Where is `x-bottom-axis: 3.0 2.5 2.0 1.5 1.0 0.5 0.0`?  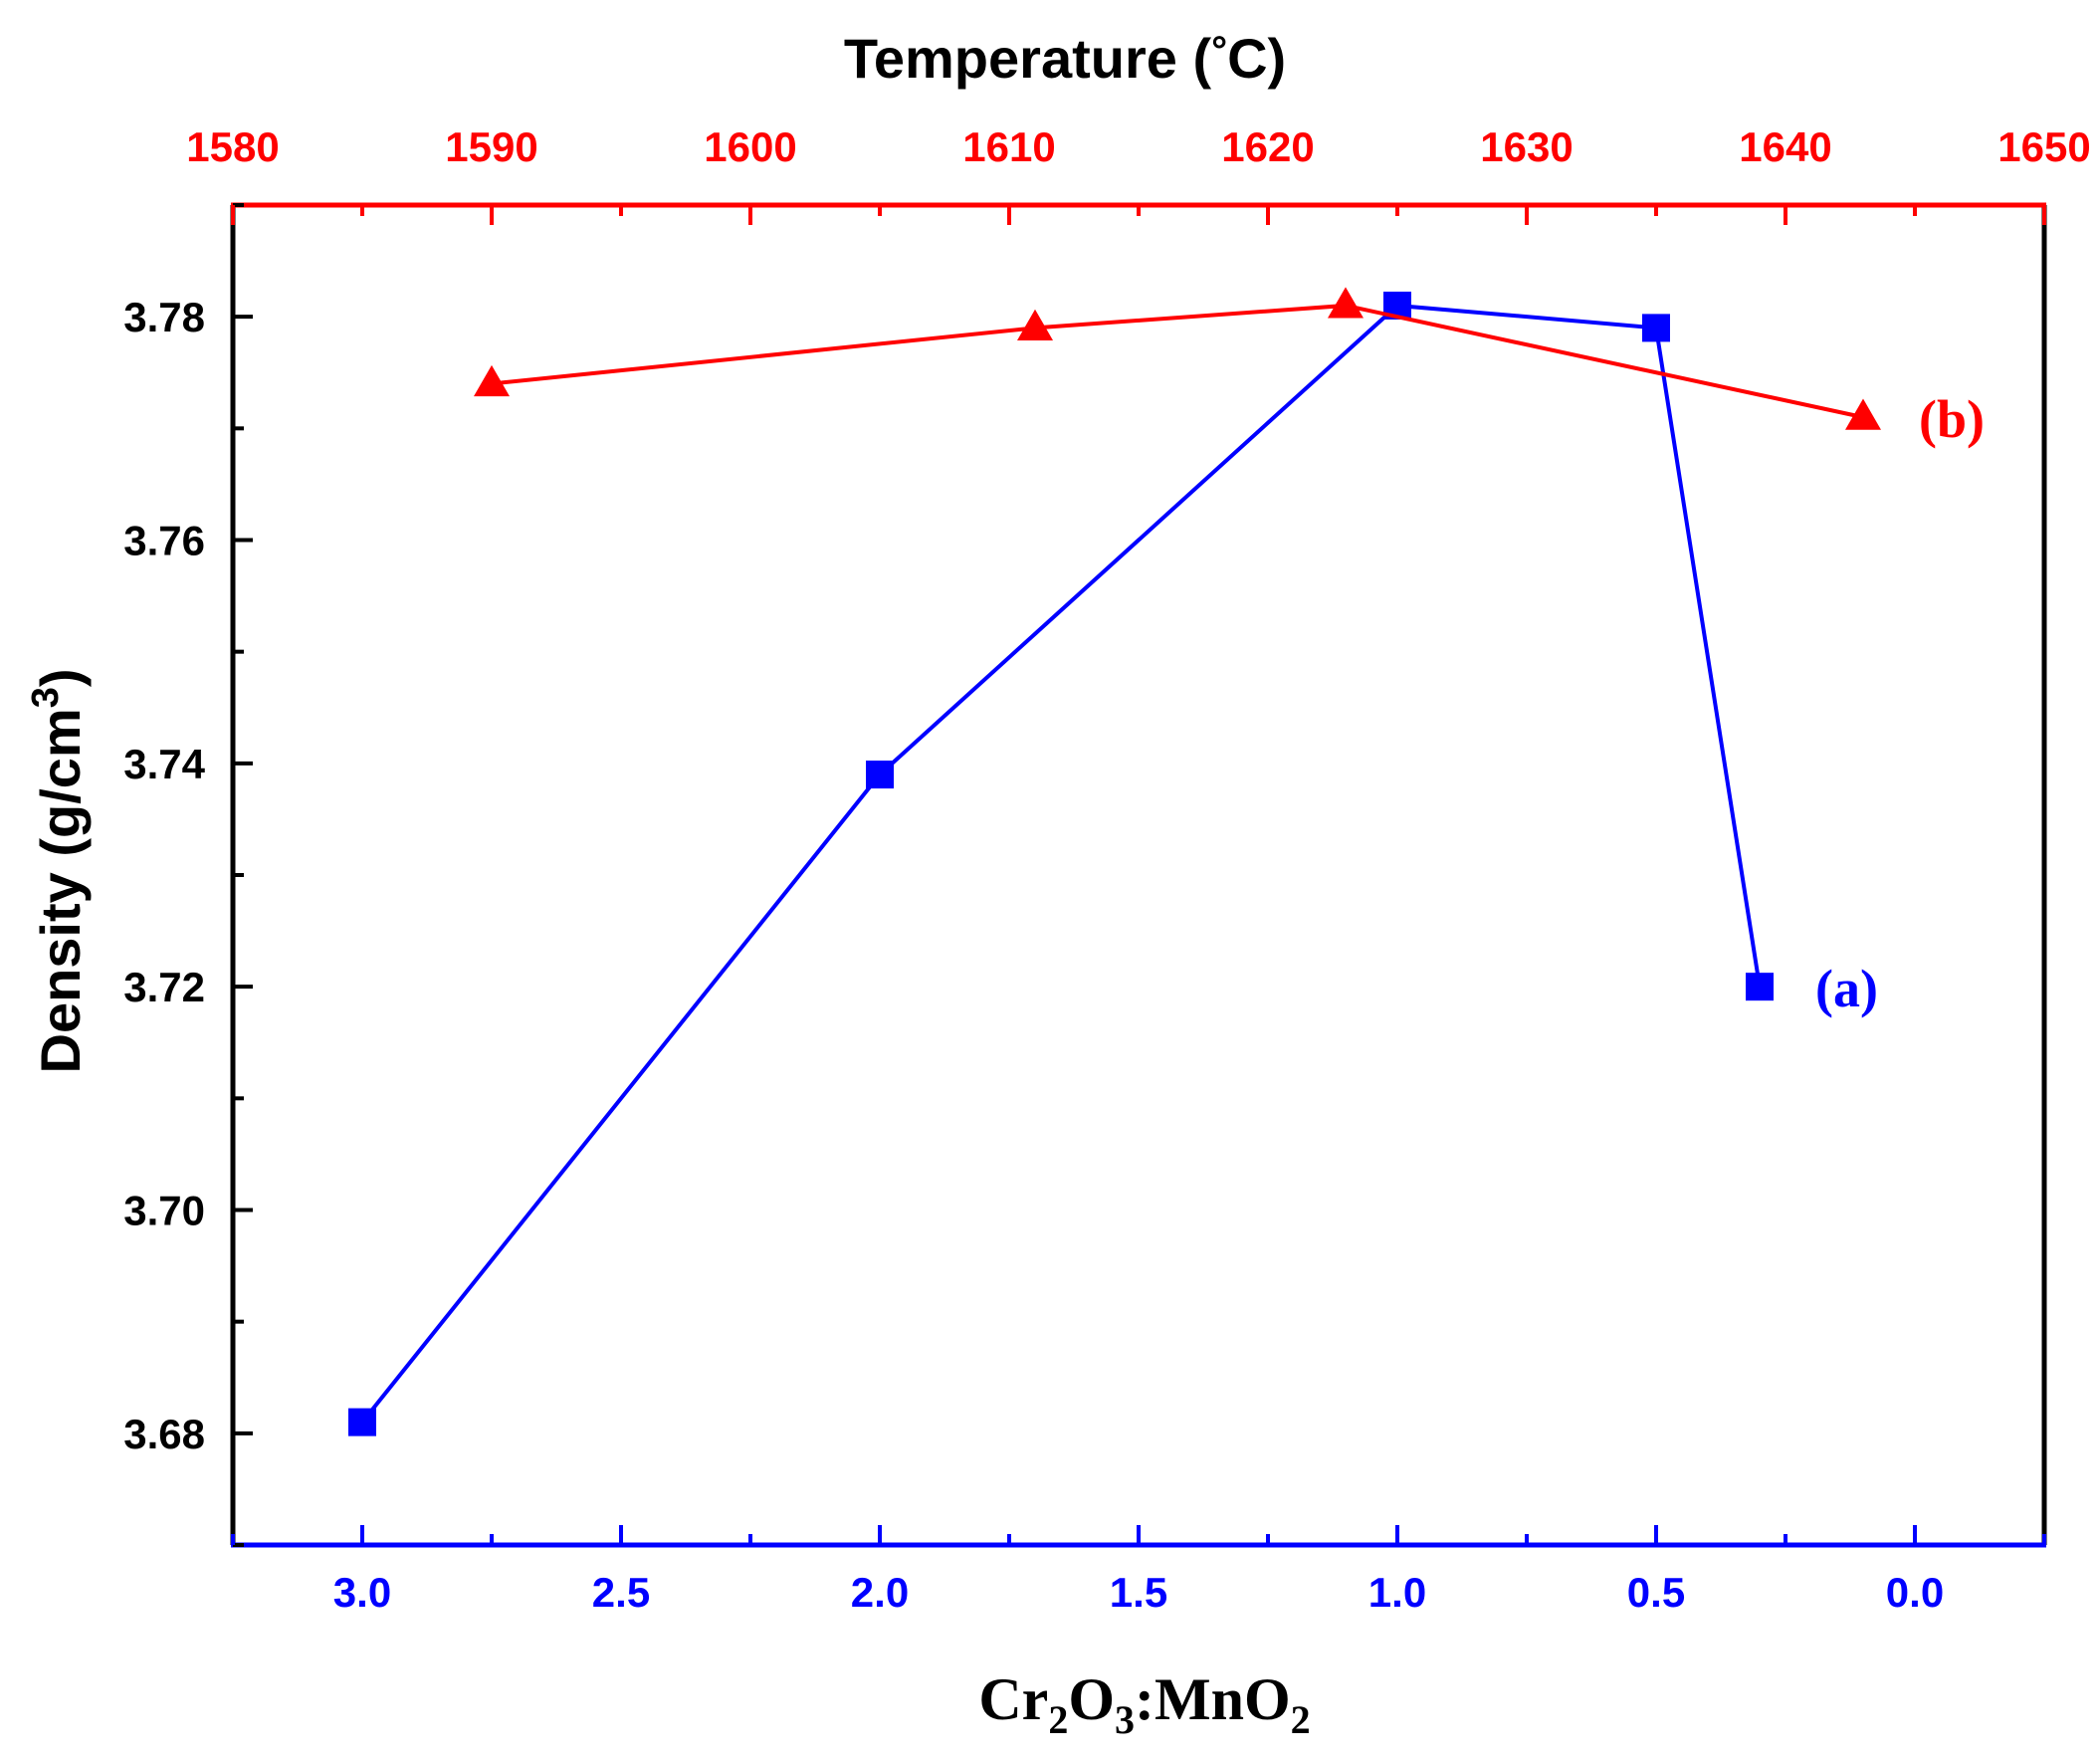 x-bottom-axis: 3.0 2.5 2.0 1.5 1.0 0.5 0.0 is located at coordinates (1138, 1570).